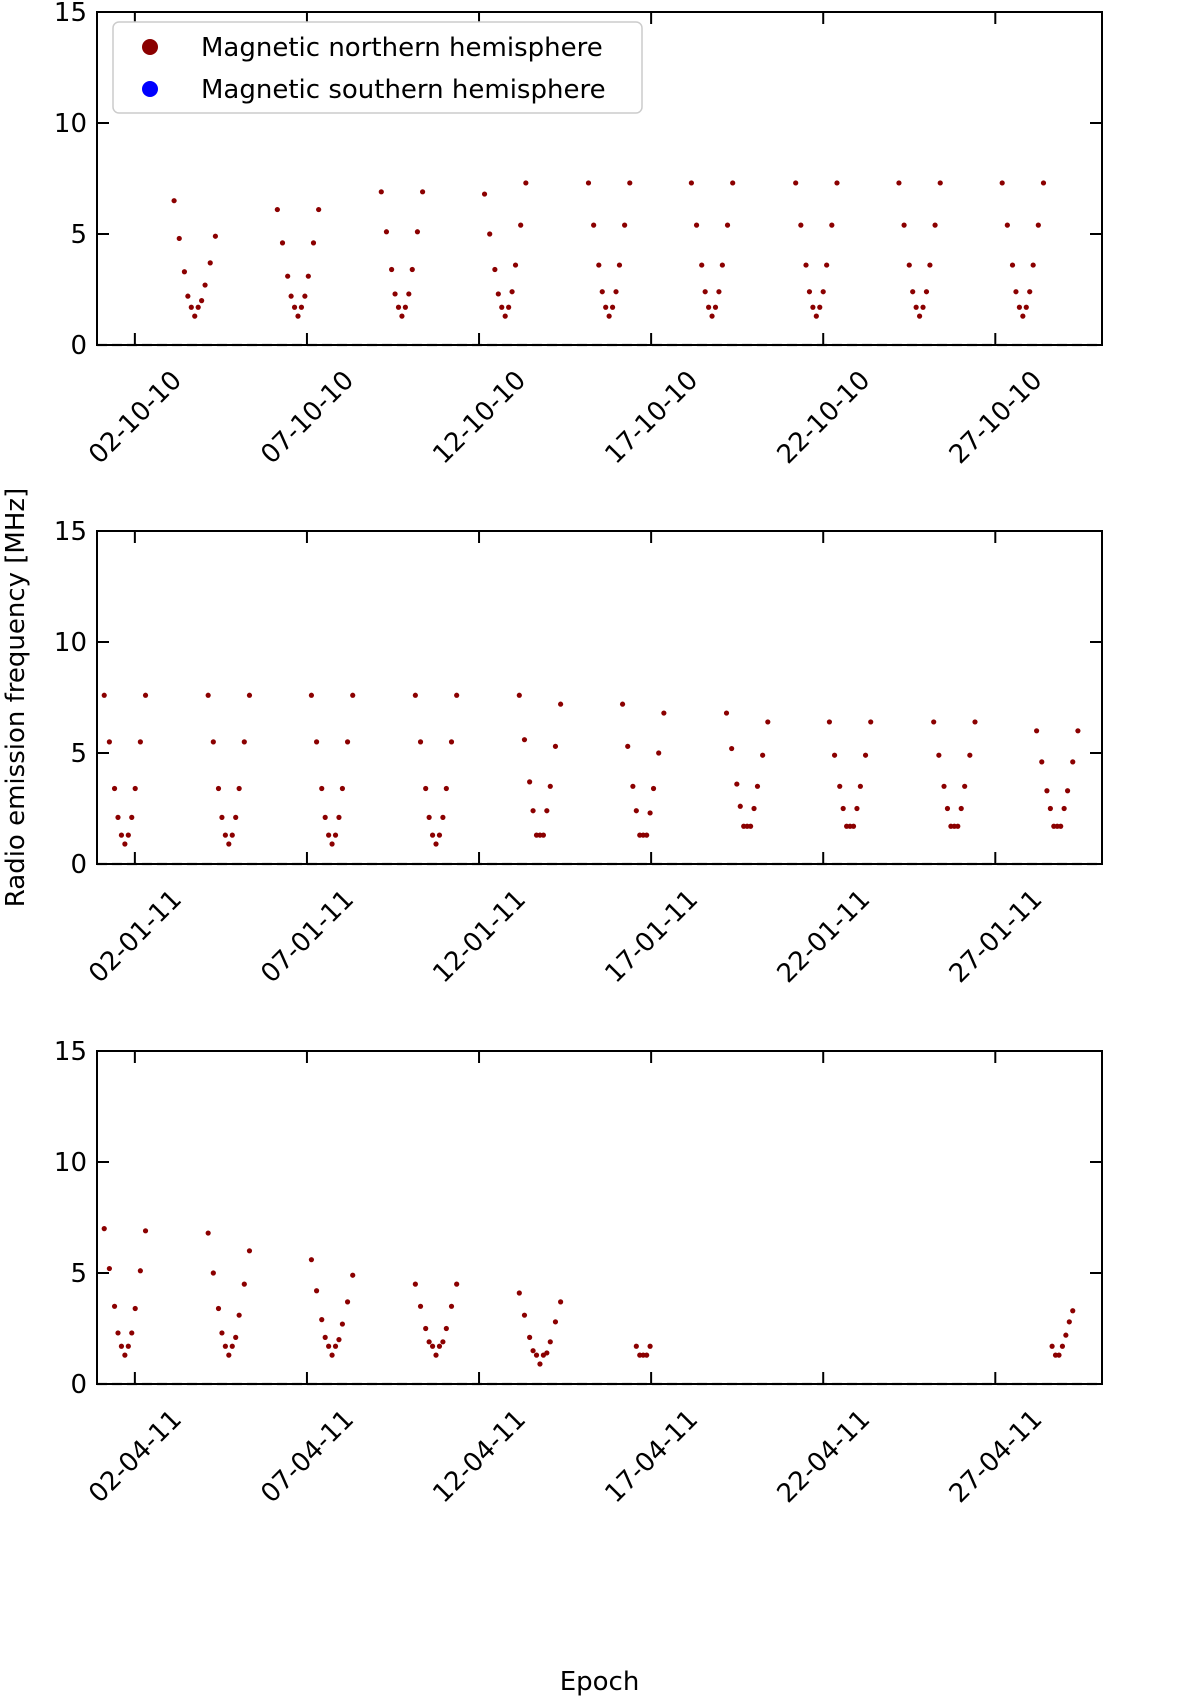 Image resolution: width=1200 pixels, height=1704 pixels. Describe the element at coordinates (78, 754) in the screenshot. I see `y-tick-label: 5` at that location.